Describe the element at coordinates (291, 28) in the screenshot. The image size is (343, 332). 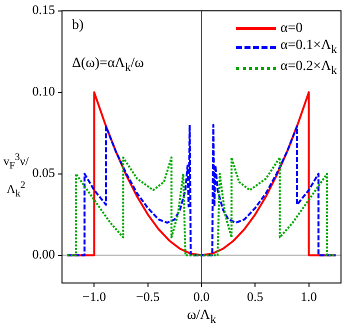
I see `legend-label: α=0` at that location.